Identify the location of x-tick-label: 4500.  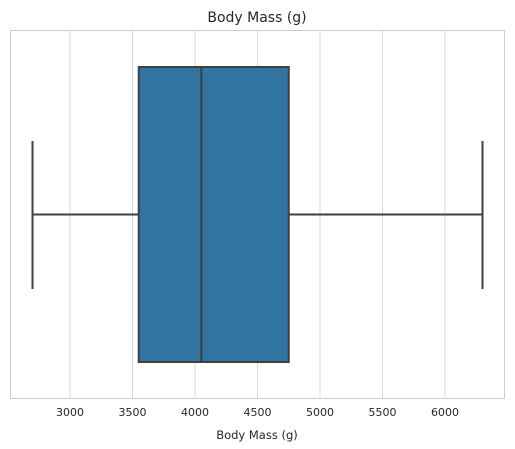
(258, 412).